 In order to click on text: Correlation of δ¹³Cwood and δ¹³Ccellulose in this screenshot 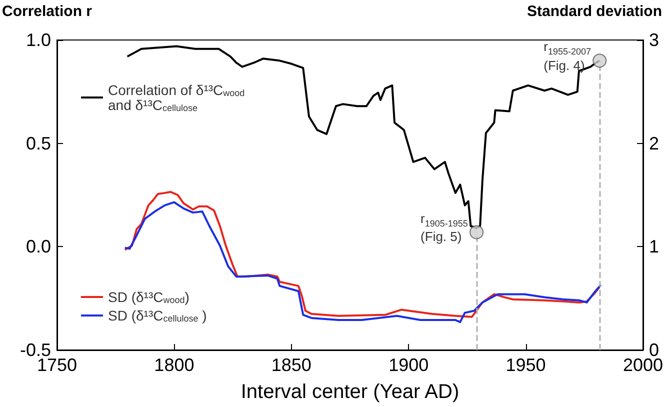, I will do `click(176, 97)`.